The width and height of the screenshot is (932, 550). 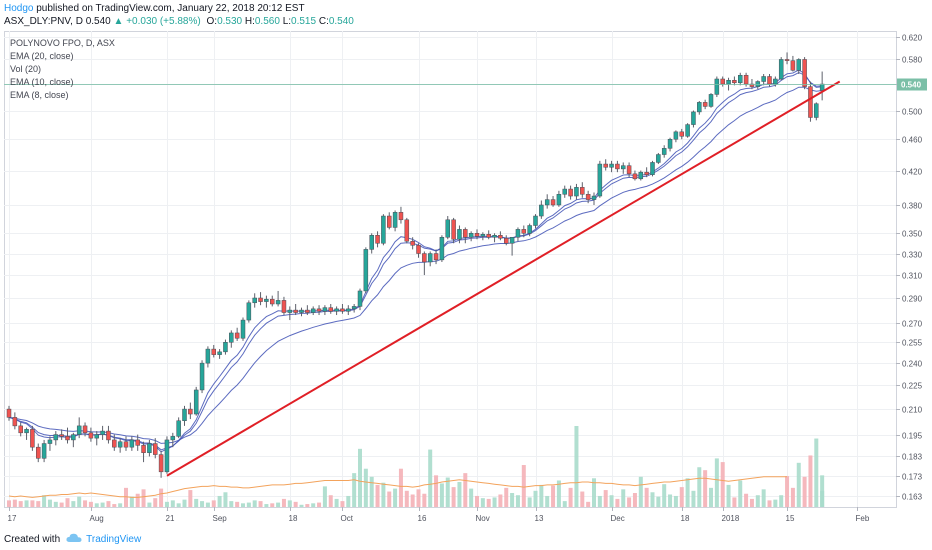 What do you see at coordinates (39, 95) in the screenshot?
I see `legend-ema8: EMA (8, close)` at bounding box center [39, 95].